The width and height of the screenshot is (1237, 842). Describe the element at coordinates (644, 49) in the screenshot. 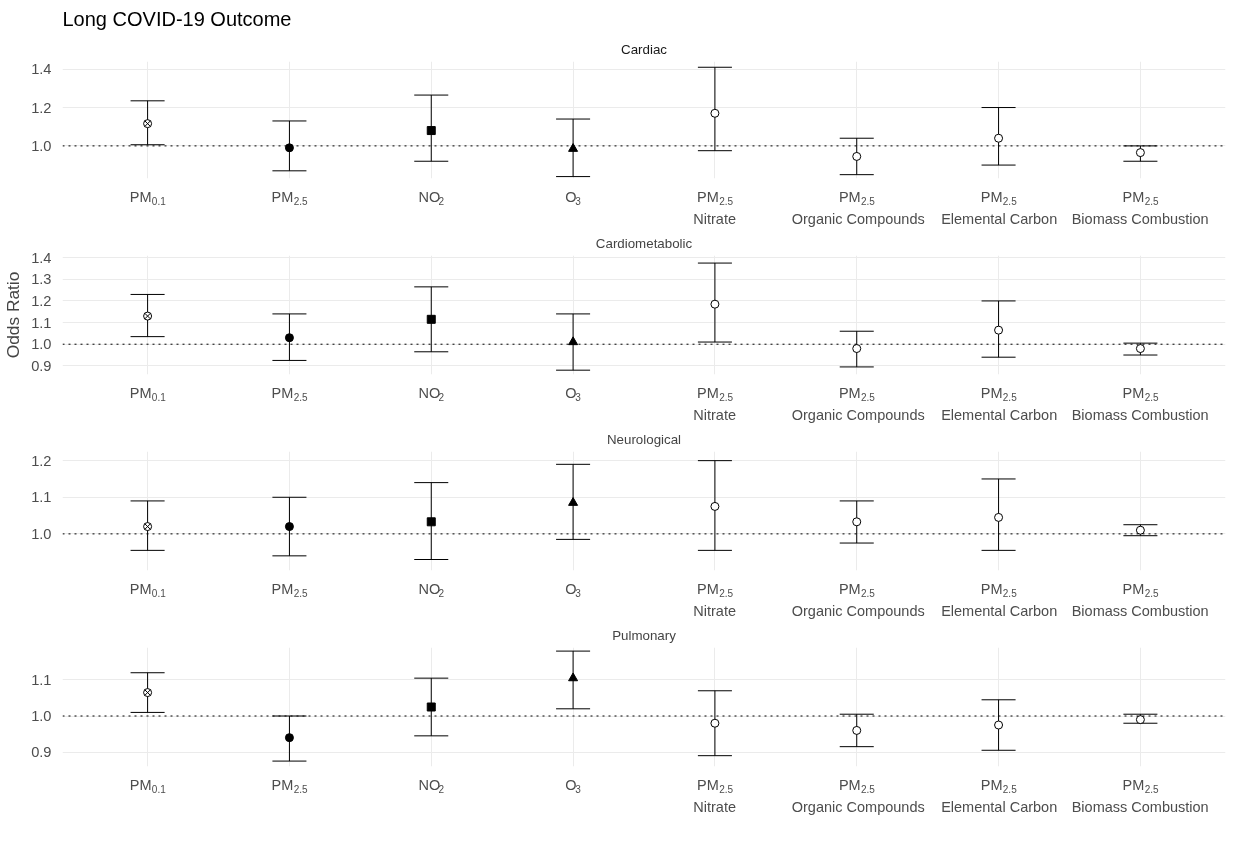

I see `chart-subtitle: Cardiac` at that location.